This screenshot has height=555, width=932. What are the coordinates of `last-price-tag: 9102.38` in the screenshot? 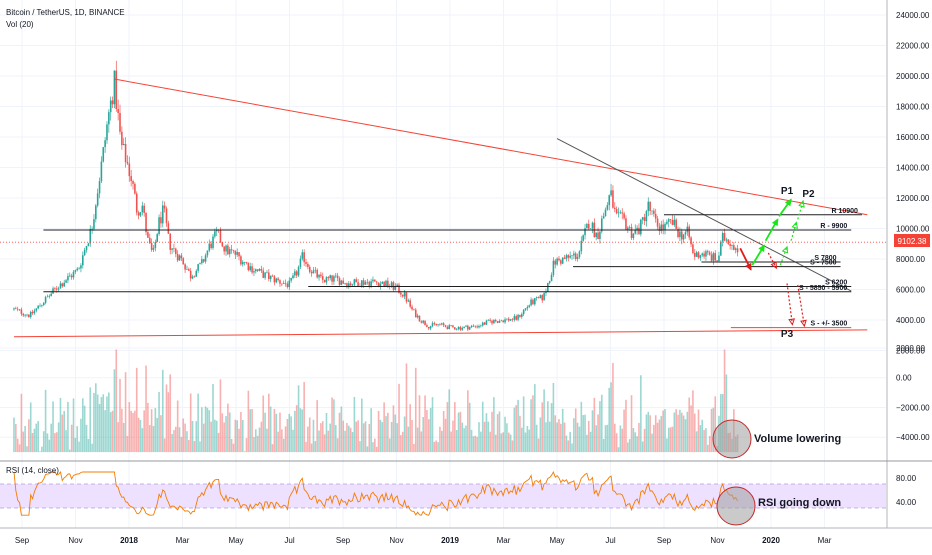 It's located at (912, 240).